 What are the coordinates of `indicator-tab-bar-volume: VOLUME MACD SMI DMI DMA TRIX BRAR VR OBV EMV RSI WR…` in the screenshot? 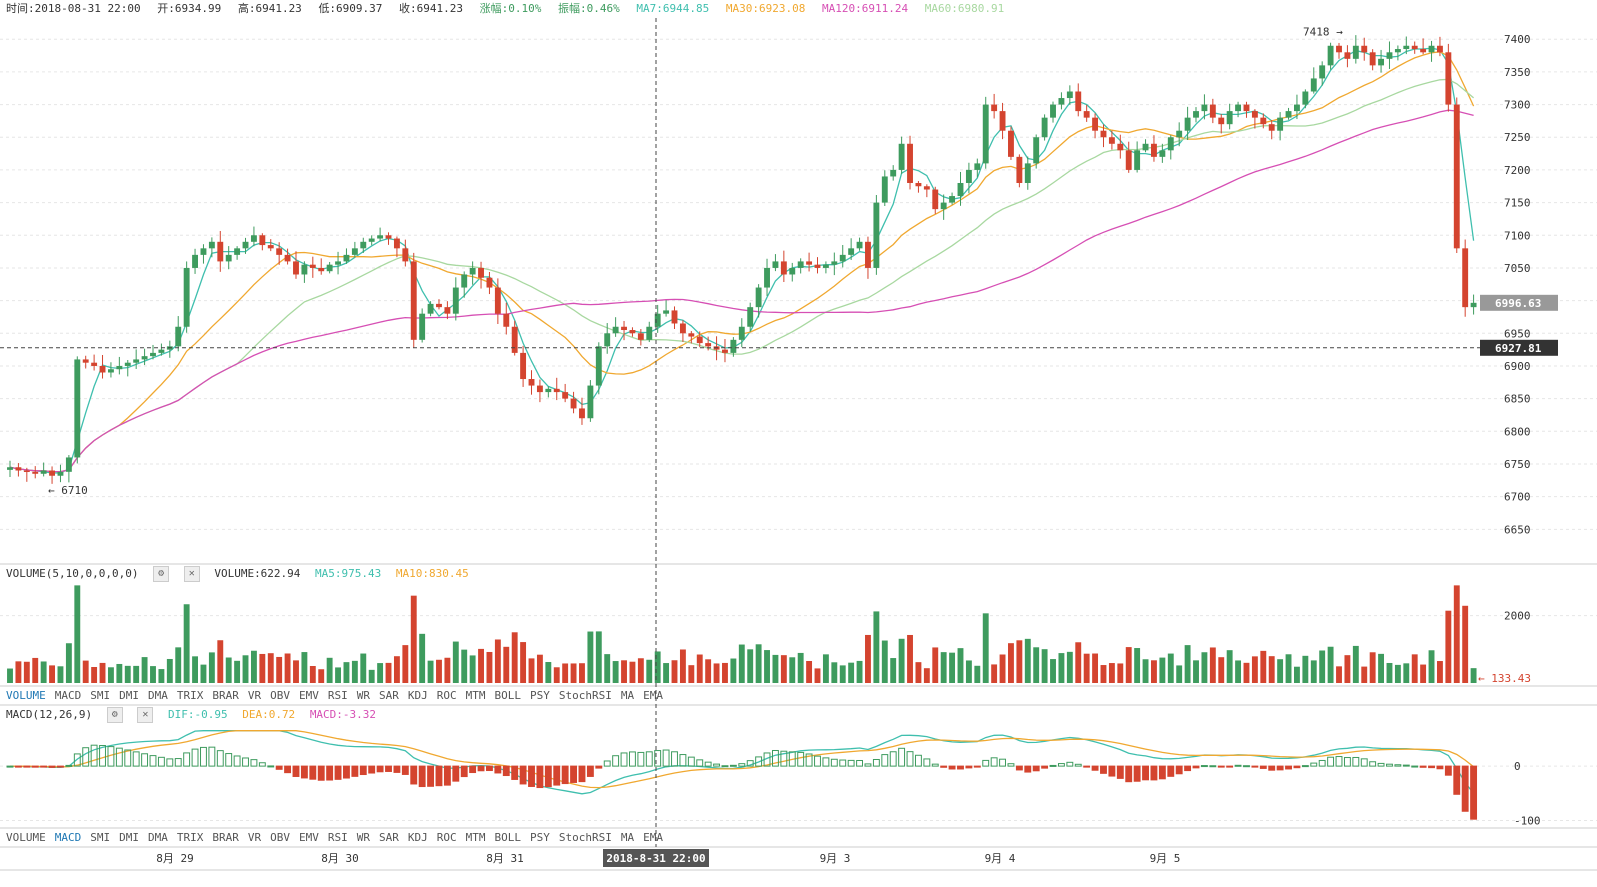 It's located at (339, 696).